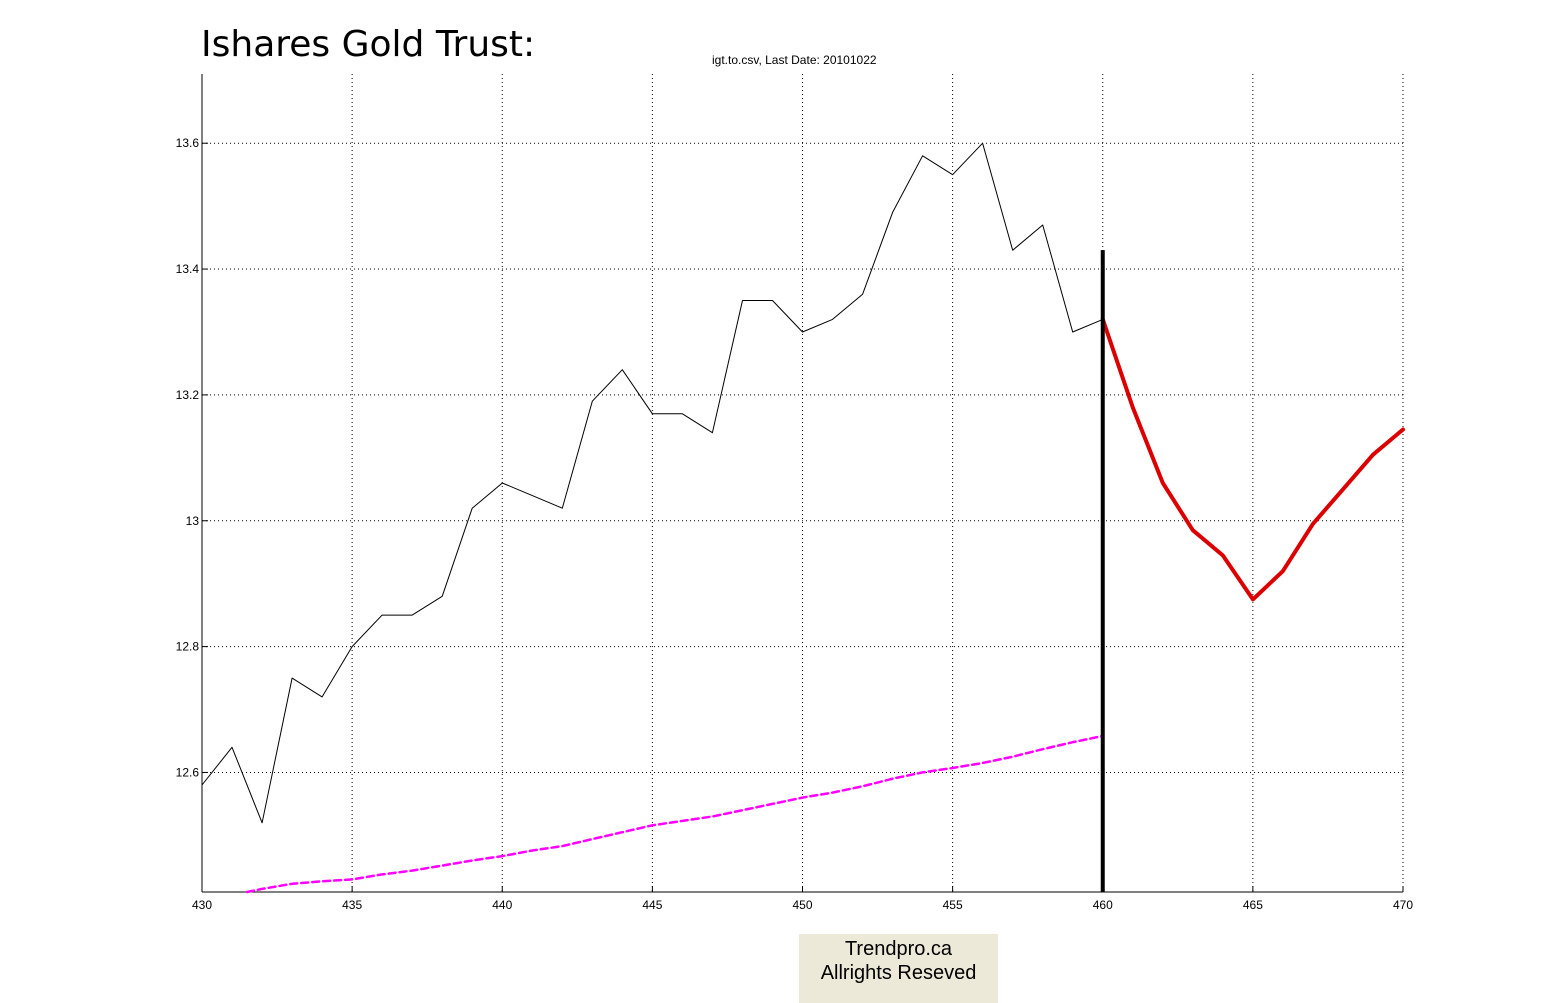 Image resolution: width=1550 pixels, height=1003 pixels. What do you see at coordinates (202, 905) in the screenshot?
I see `x-tick-label: 430` at bounding box center [202, 905].